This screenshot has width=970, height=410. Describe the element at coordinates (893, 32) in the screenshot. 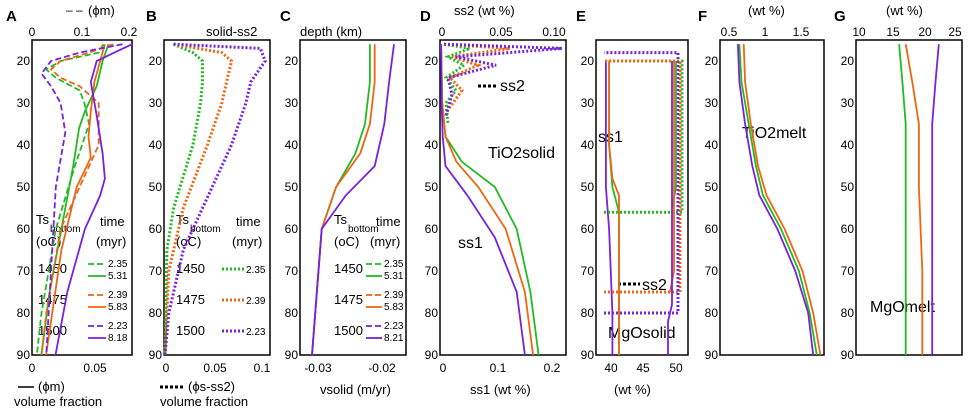

I see `g-top-tick-1: 15` at that location.